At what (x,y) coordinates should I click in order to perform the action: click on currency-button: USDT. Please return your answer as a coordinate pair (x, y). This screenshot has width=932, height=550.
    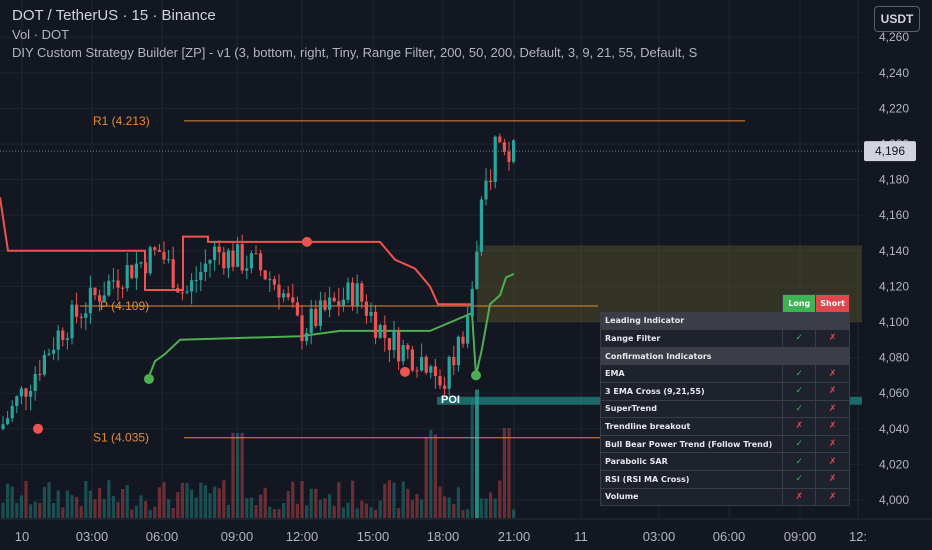
    Looking at the image, I should click on (897, 19).